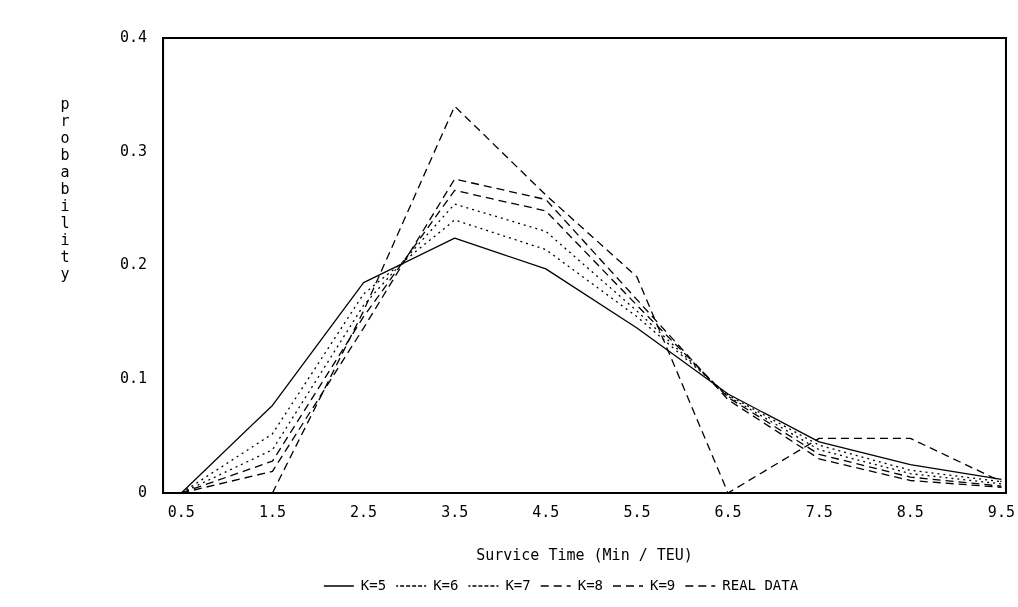 Image resolution: width=1018 pixels, height=607 pixels. I want to click on x-tick-label: 0.5, so click(181, 511).